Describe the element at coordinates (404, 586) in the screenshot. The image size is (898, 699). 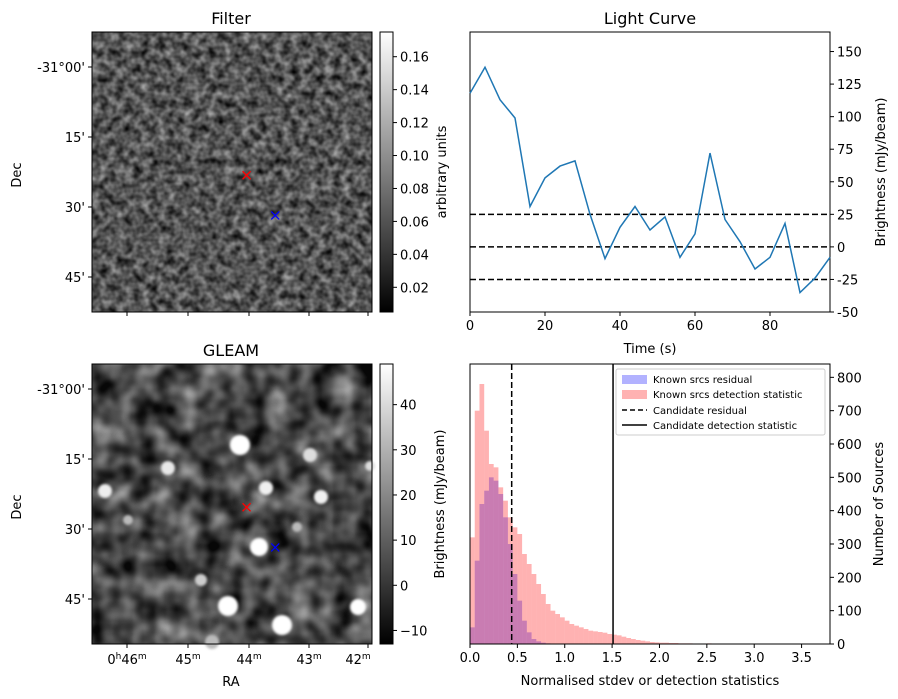
I see `gleam-colorbar-tick-label: 0` at that location.